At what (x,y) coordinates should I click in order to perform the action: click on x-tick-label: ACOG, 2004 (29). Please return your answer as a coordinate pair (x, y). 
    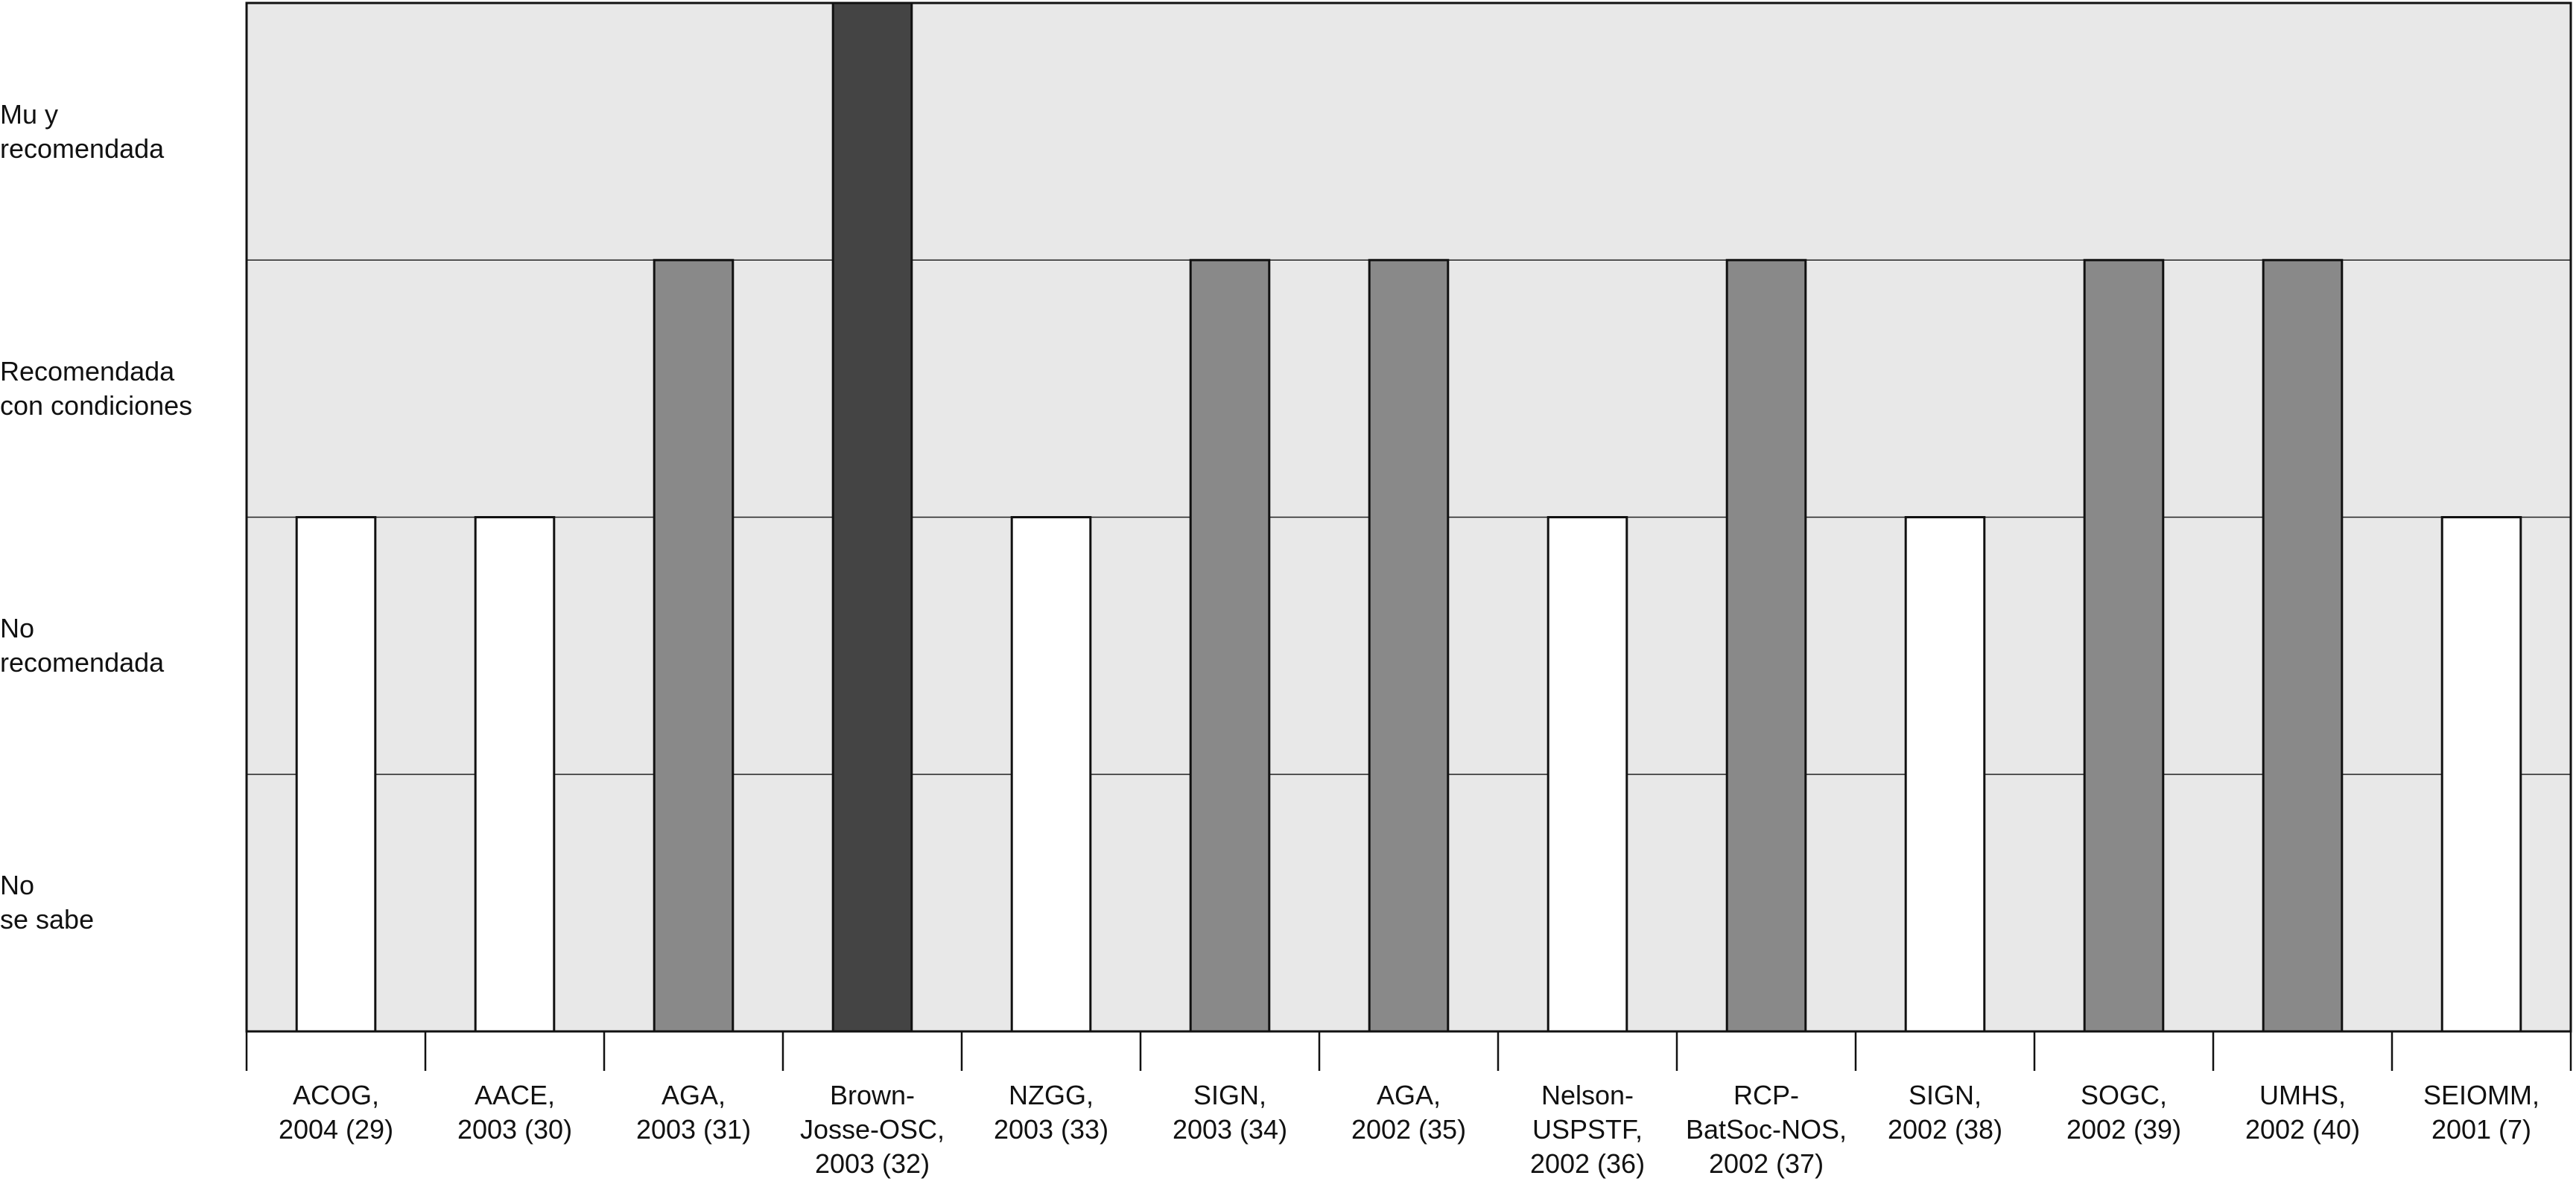
    Looking at the image, I should click on (336, 1113).